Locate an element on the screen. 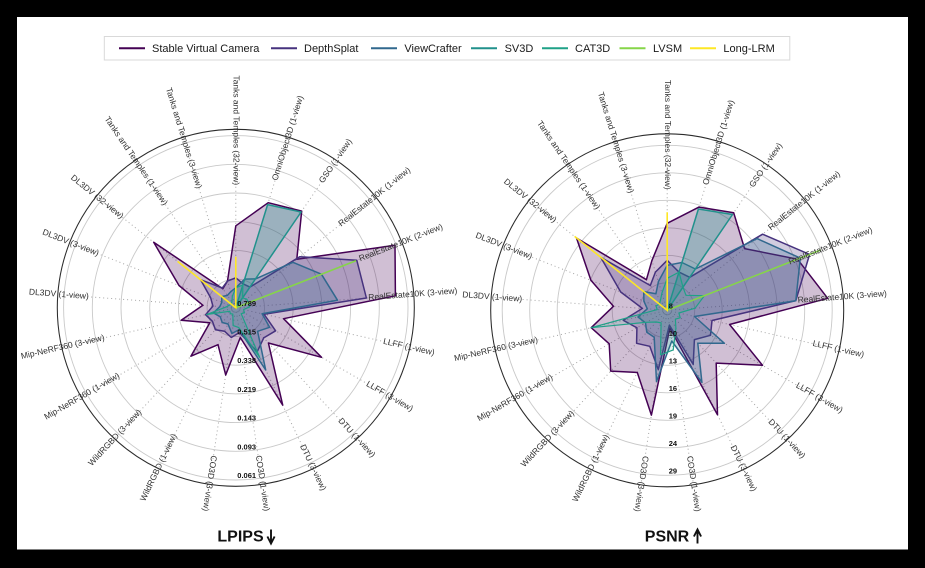 The width and height of the screenshot is (925, 568). svg-text: 0.143 is located at coordinates (246, 418).